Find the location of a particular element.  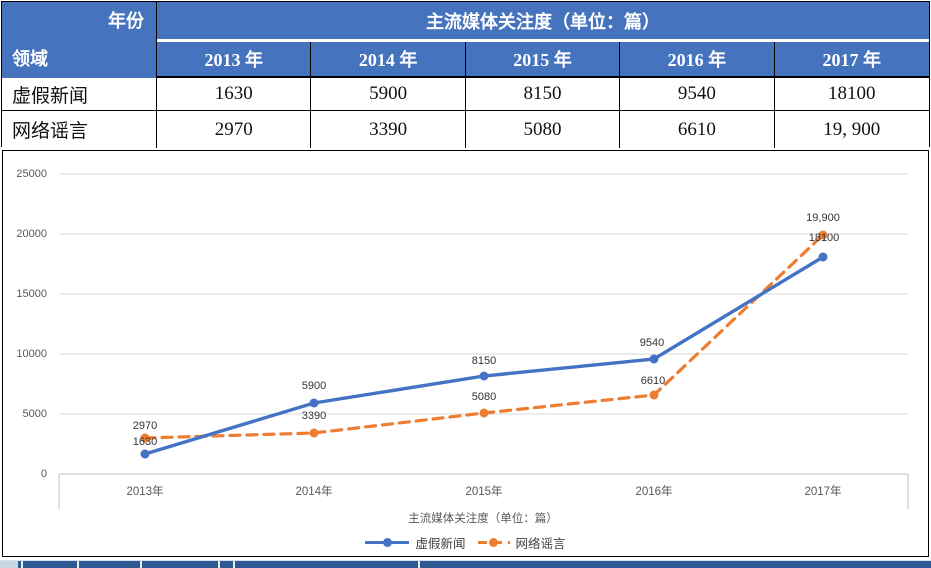

y-tick: 25000 is located at coordinates (31, 174).